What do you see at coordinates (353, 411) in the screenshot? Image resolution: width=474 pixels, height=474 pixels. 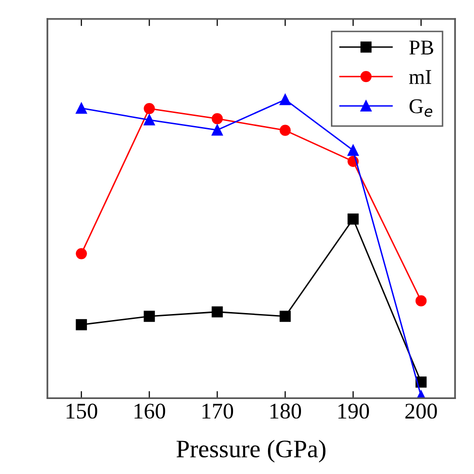 I see `x-tick-label: 190` at bounding box center [353, 411].